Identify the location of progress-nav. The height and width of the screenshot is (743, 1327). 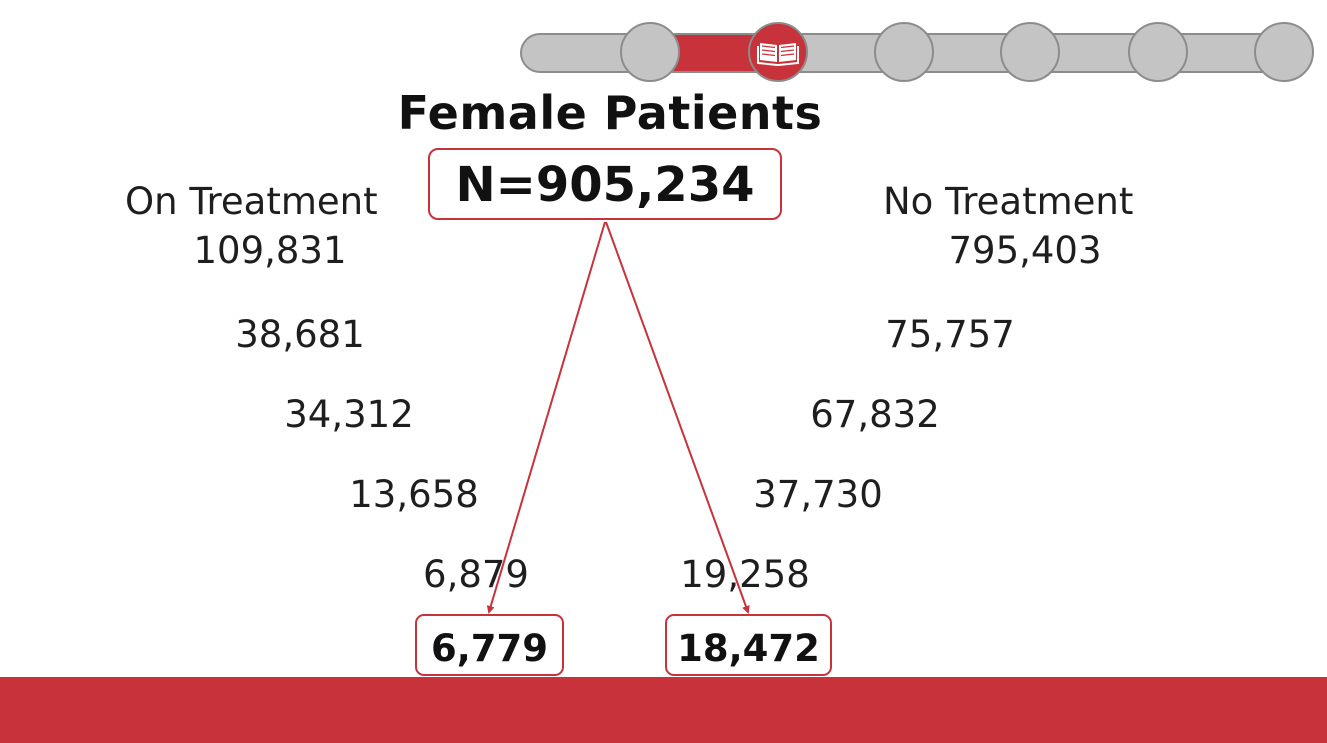
(663, 45).